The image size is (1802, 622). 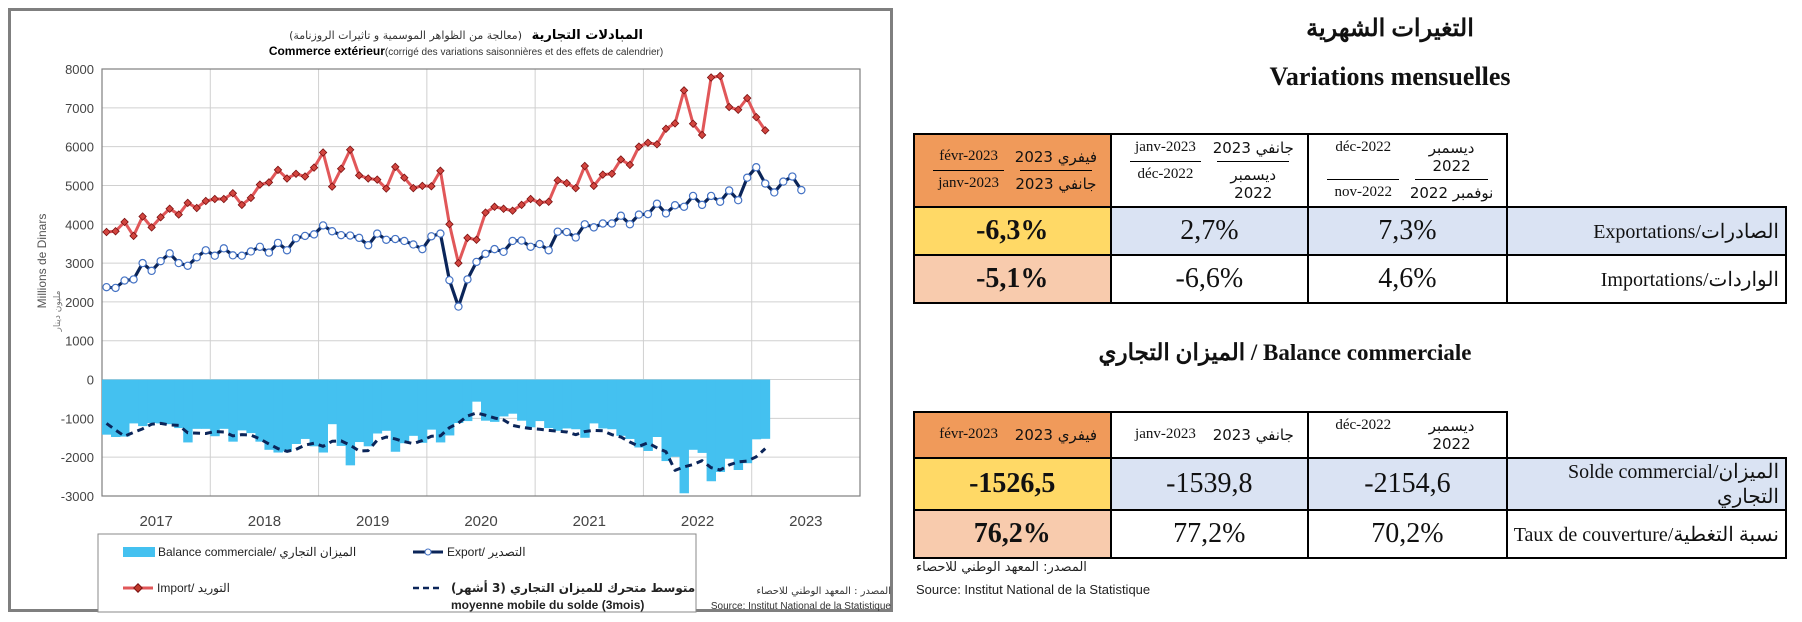 I want to click on header-cell-dec: déc-2022 ديسمبر 2022, so click(x=1407, y=435).